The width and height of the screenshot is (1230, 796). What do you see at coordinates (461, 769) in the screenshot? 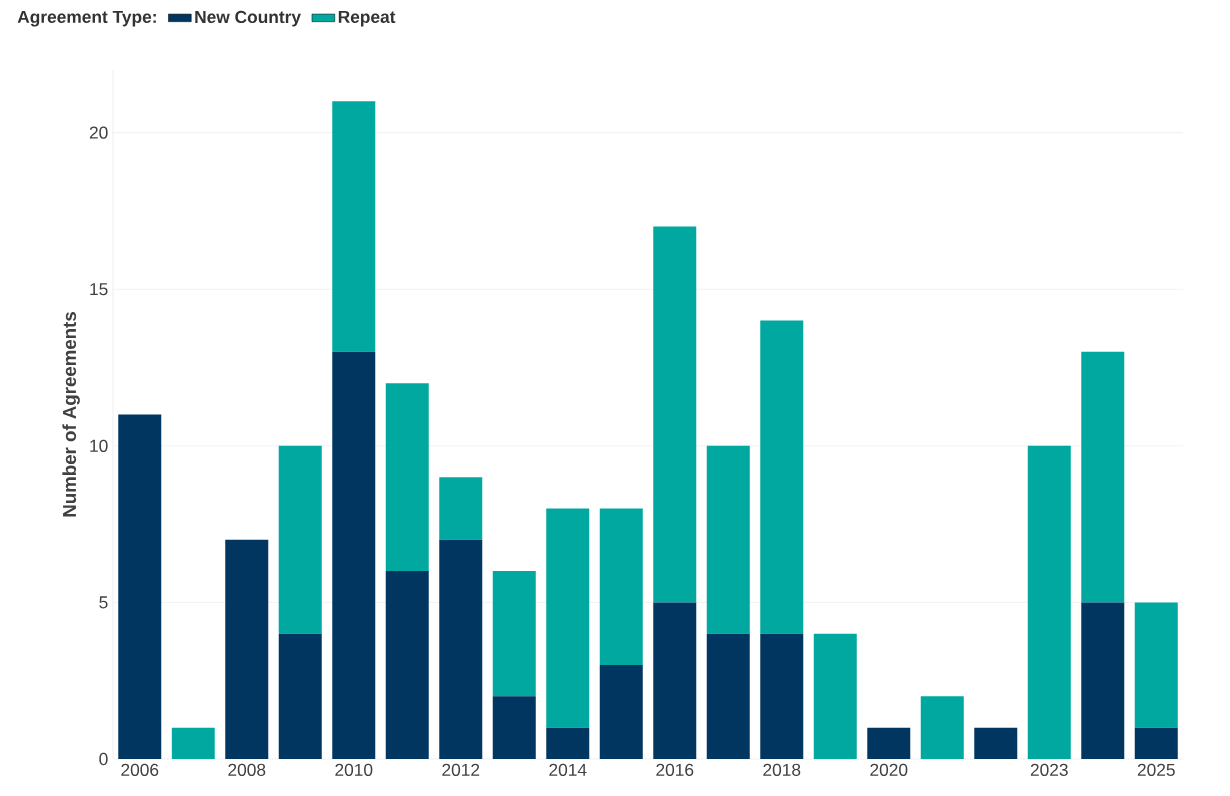
I see `x-tick-label: 2012` at bounding box center [461, 769].